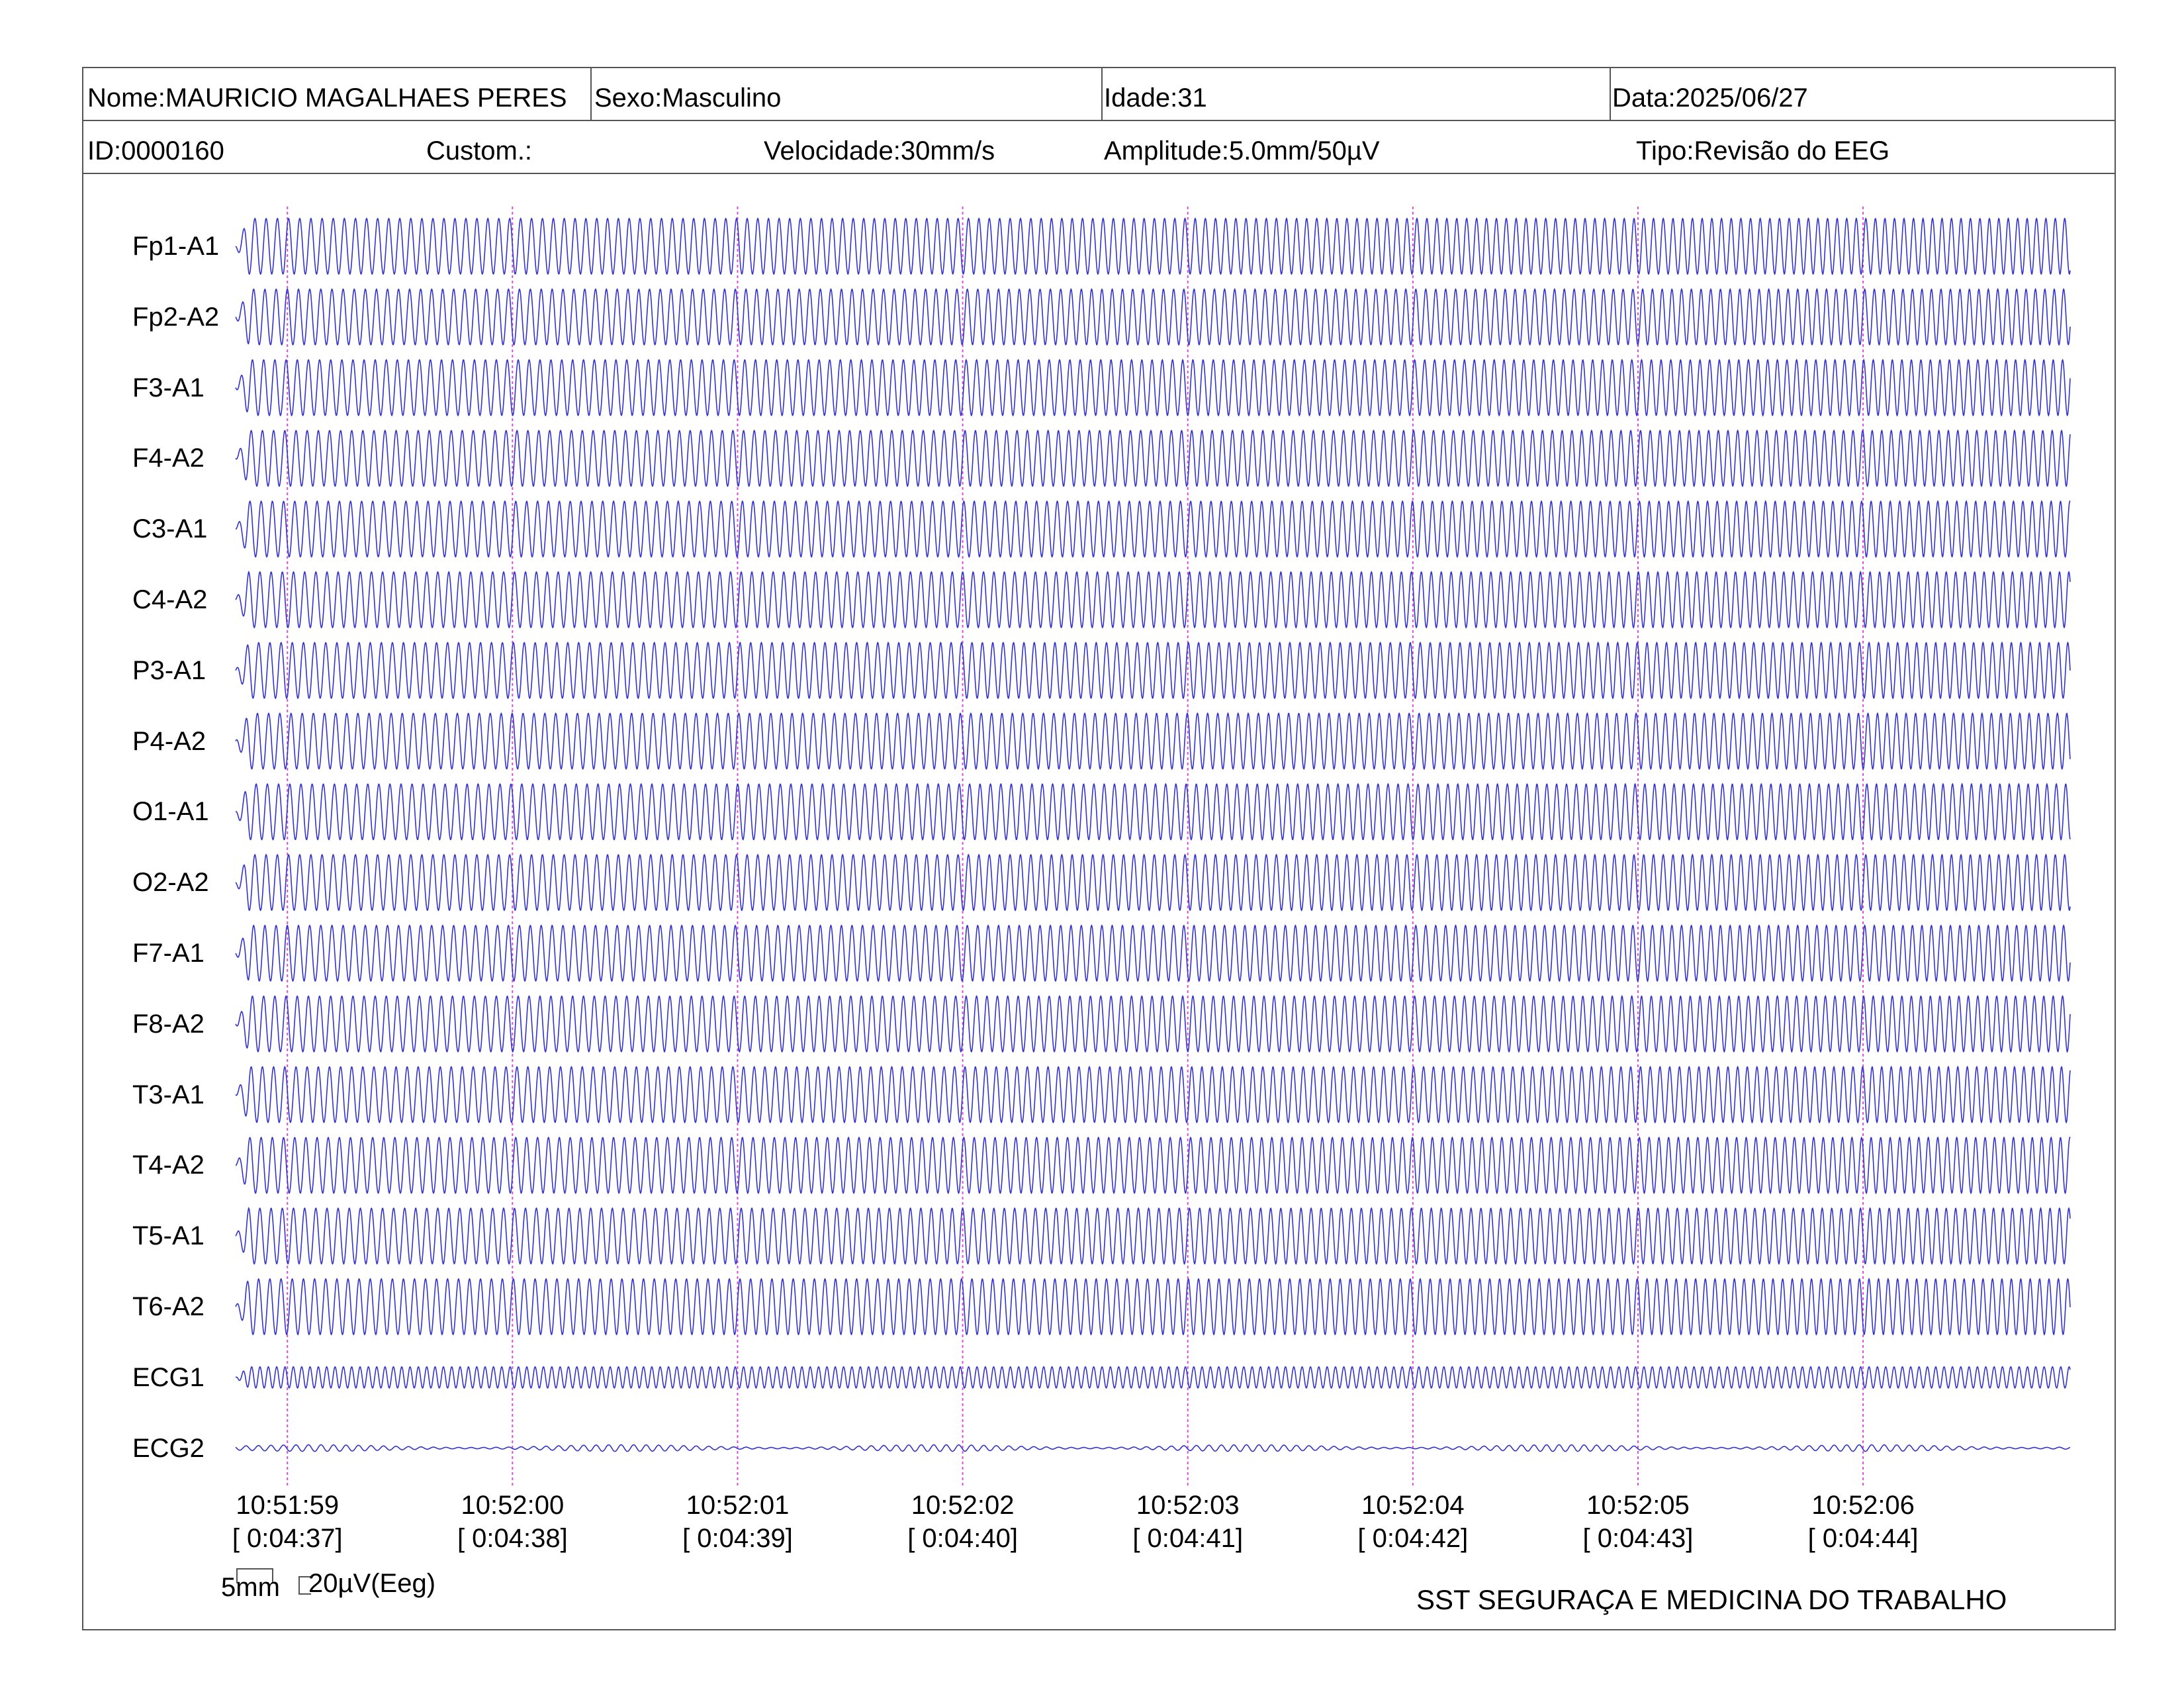 This screenshot has width=2184, height=1688. Describe the element at coordinates (1638, 1505) in the screenshot. I see `time-tick-clock: 10:52:05` at that location.